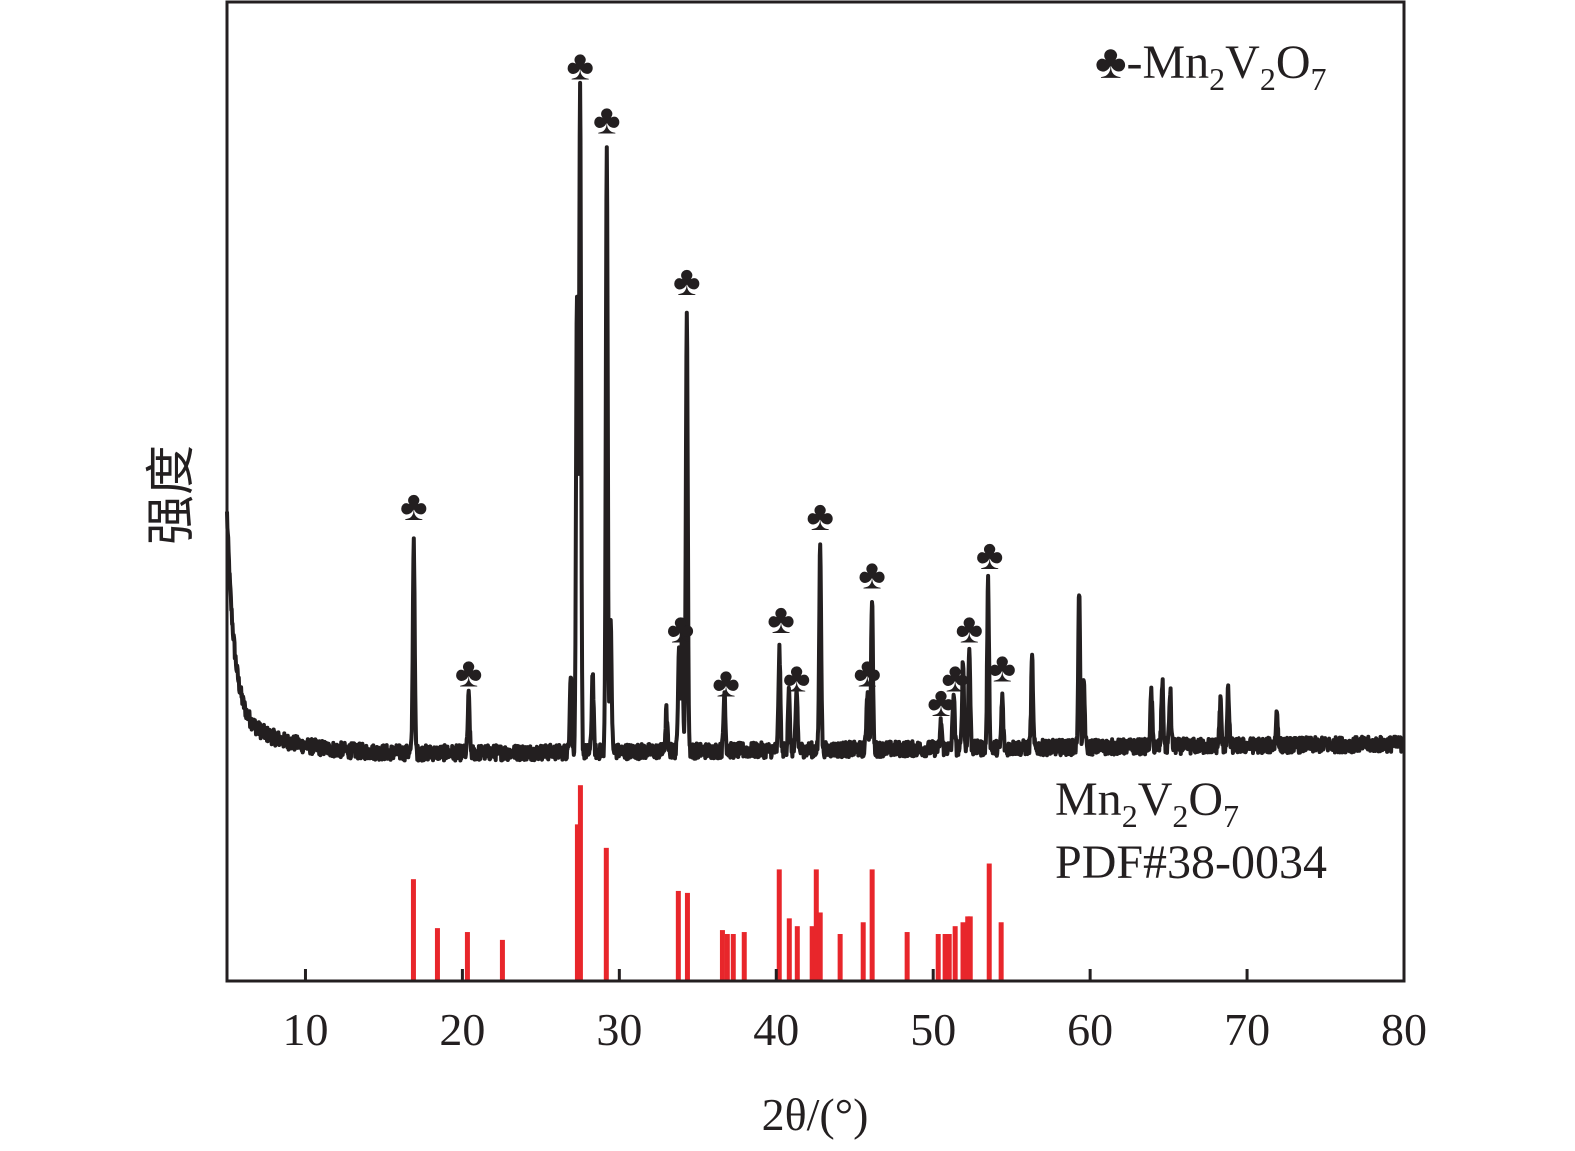  I want to click on y-axis-label: 强度, so click(171, 495).